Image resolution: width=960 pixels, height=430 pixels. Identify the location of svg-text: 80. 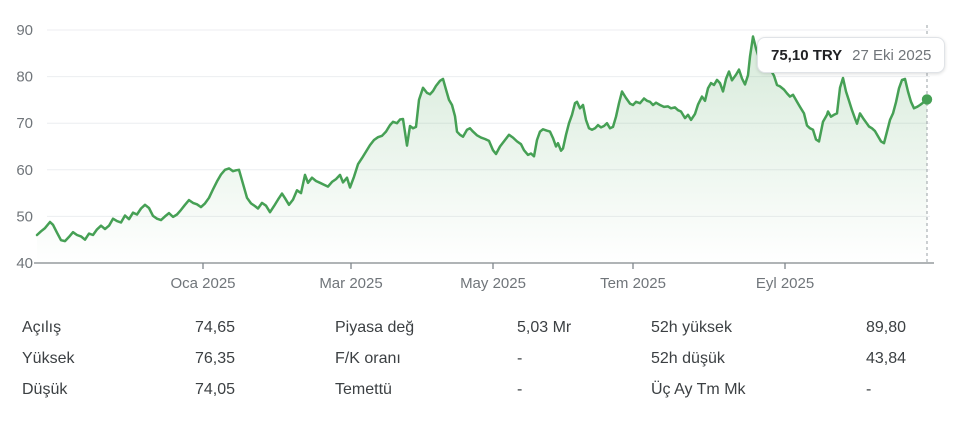
(24, 77).